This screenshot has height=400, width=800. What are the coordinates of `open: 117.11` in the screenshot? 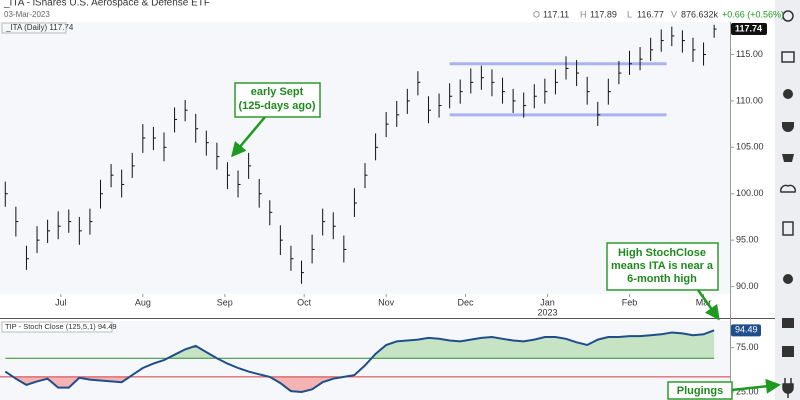 It's located at (556, 14).